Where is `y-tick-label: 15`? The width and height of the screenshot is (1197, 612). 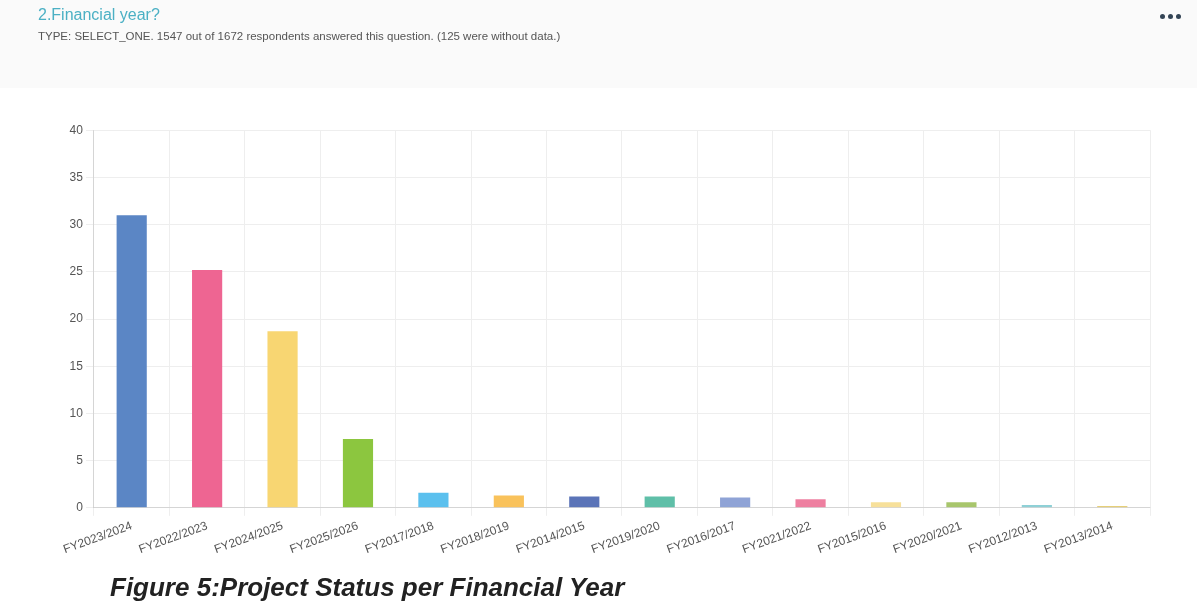 y-tick-label: 15 is located at coordinates (76, 365).